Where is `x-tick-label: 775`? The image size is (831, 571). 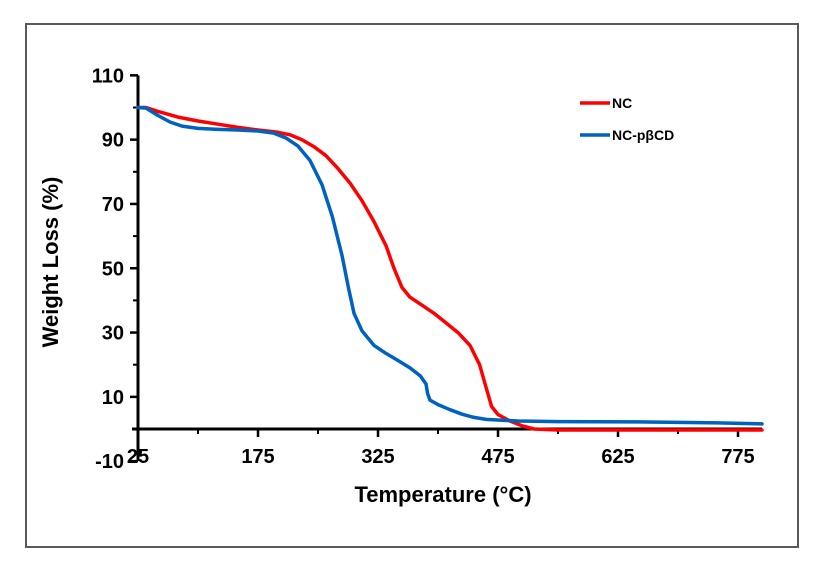
x-tick-label: 775 is located at coordinates (737, 457).